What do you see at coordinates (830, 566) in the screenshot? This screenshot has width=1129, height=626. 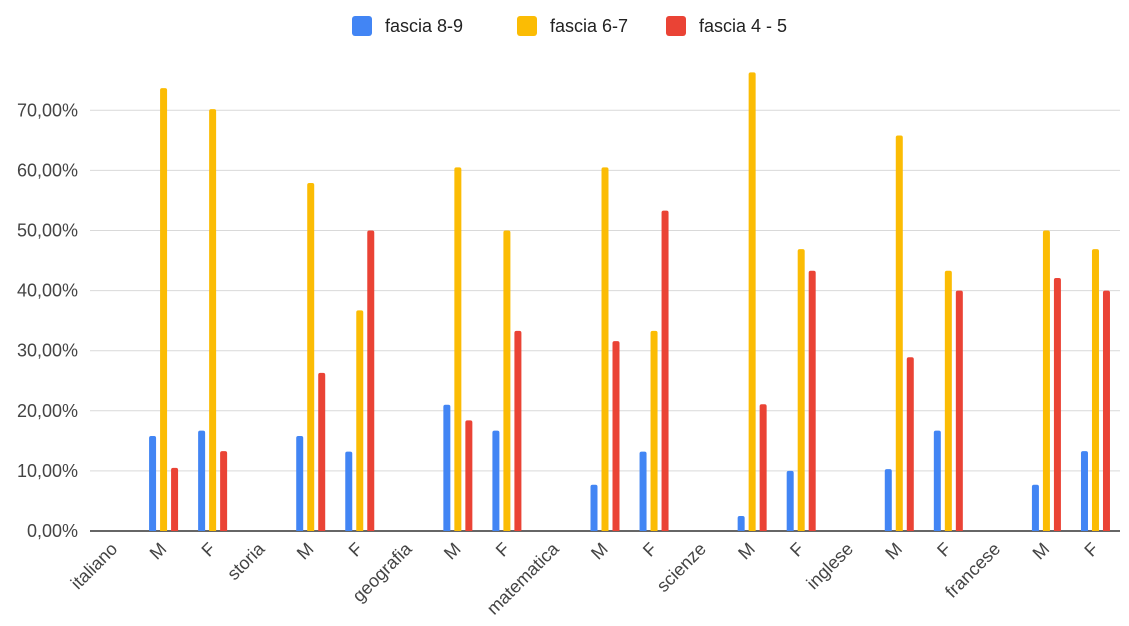 I see `x-tick-label: inglese` at bounding box center [830, 566].